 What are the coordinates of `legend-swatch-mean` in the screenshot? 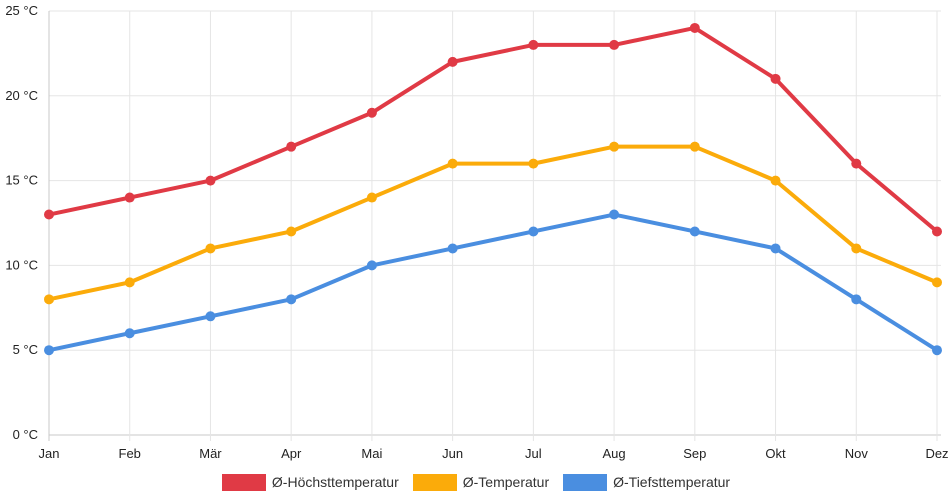 It's located at (434, 482).